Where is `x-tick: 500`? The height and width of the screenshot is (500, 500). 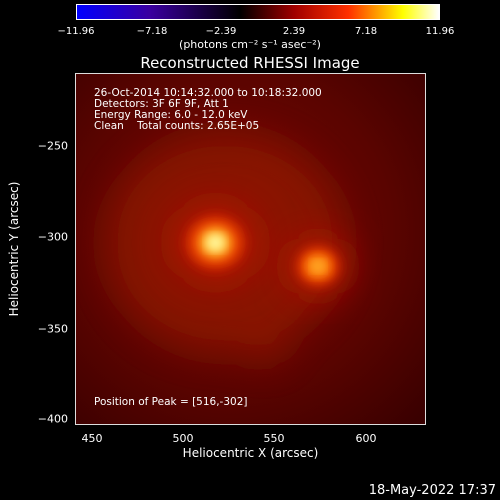
x-tick: 500 is located at coordinates (183, 438).